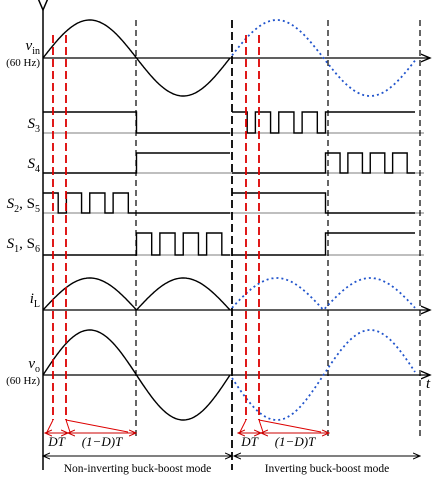 The height and width of the screenshot is (480, 438). Describe the element at coordinates (138, 469) in the screenshot. I see `mode-label: Non-inverting buck-boost mode` at that location.